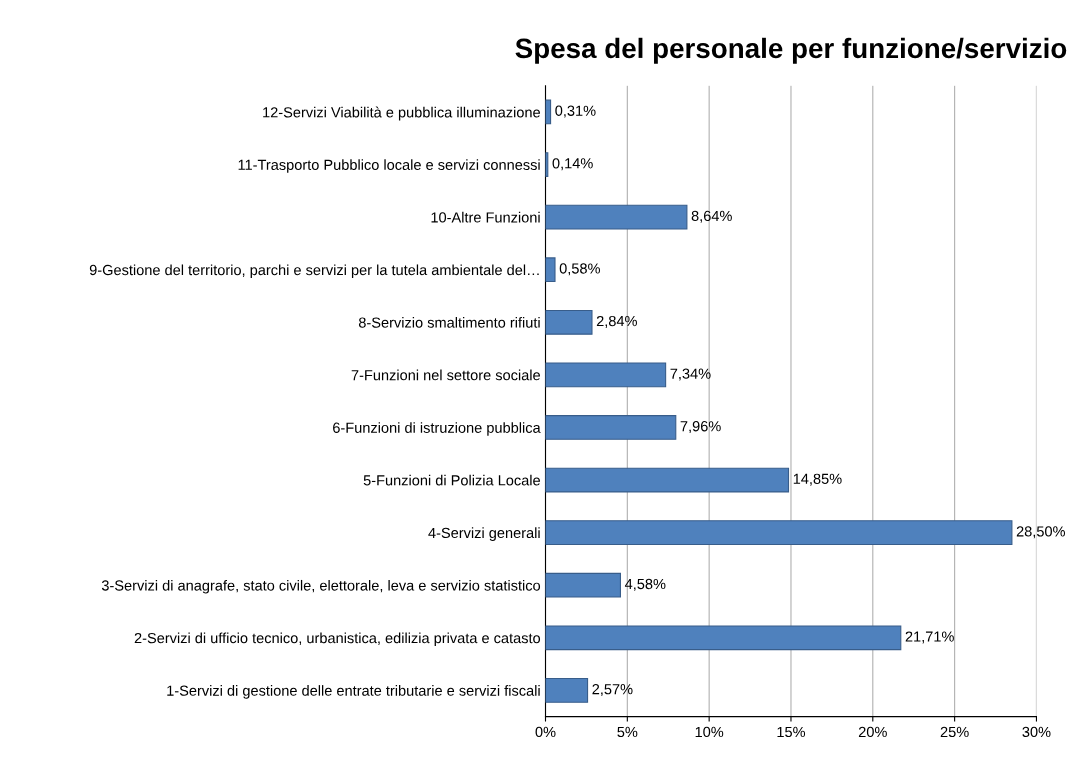 The width and height of the screenshot is (1091, 779). I want to click on x-tick-label: 5%, so click(627, 732).